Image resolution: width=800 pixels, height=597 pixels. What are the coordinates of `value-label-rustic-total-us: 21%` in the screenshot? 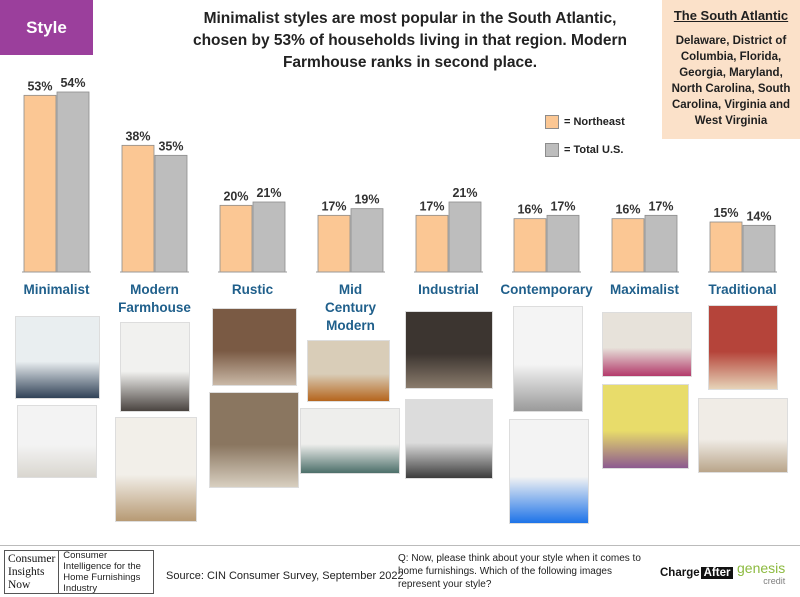 It's located at (268, 193).